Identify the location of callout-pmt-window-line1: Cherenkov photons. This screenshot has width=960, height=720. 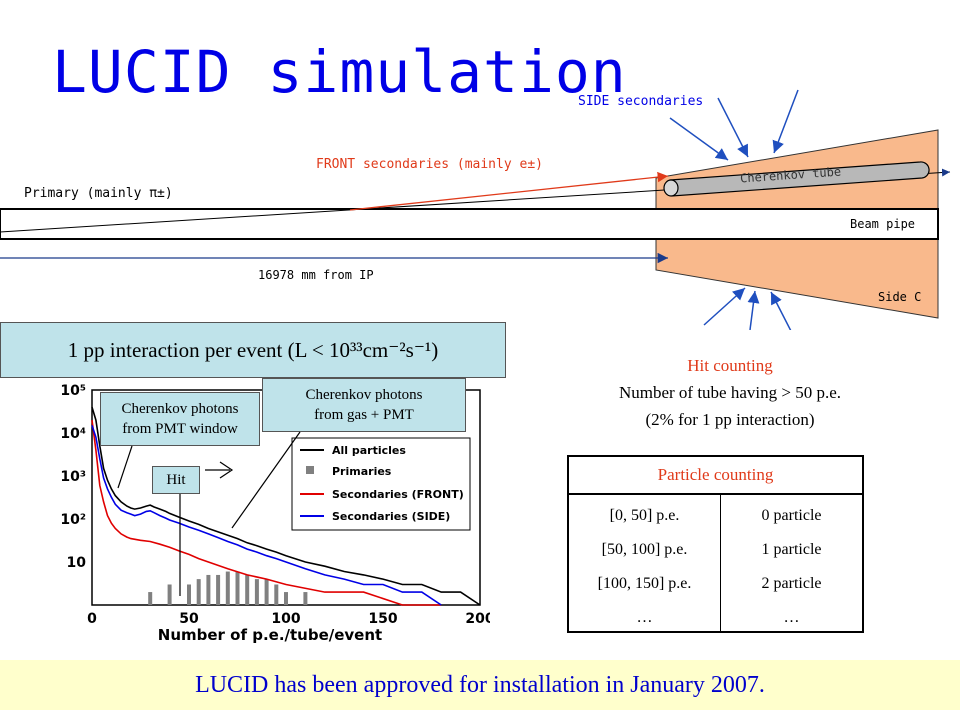
(180, 409).